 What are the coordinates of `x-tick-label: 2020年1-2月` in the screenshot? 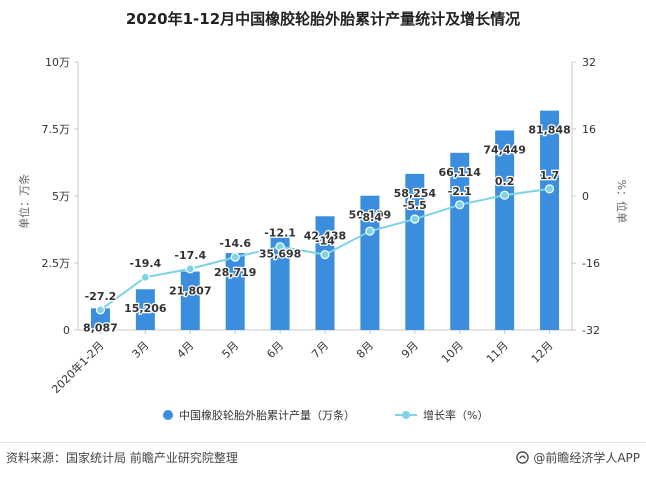 It's located at (78, 367).